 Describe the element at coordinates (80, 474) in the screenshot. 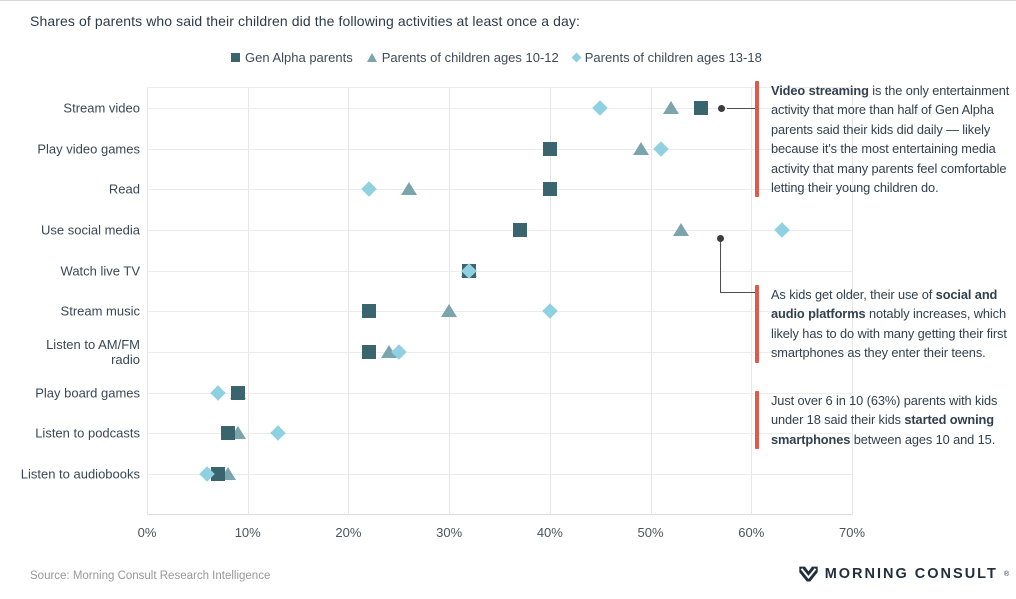

I see `category-label: Listen to audiobooks` at that location.